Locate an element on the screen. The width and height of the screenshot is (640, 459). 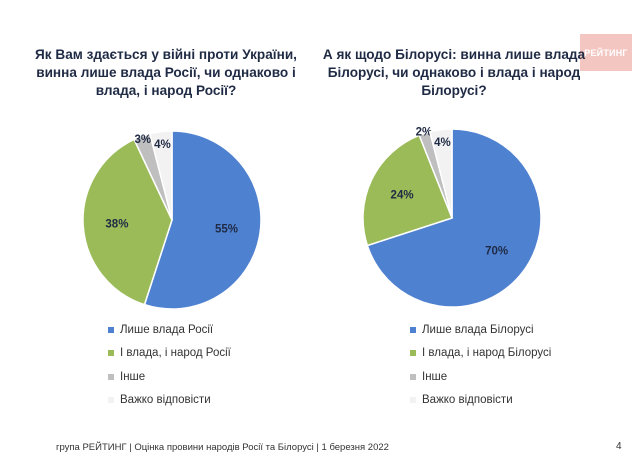
pie-slice-belarus-authorities-only is located at coordinates (454, 218).